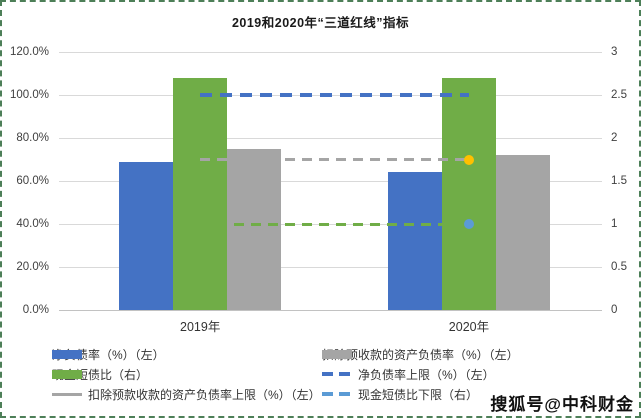 This screenshot has height=418, width=641. I want to click on legend-item: 扣除预收款的资产负债率（%）（左）, so click(420, 354).